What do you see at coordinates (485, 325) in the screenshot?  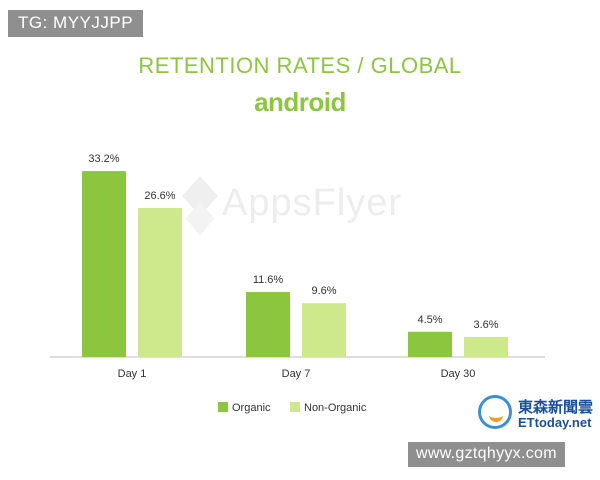 I see `data-label: 3.6%` at bounding box center [485, 325].